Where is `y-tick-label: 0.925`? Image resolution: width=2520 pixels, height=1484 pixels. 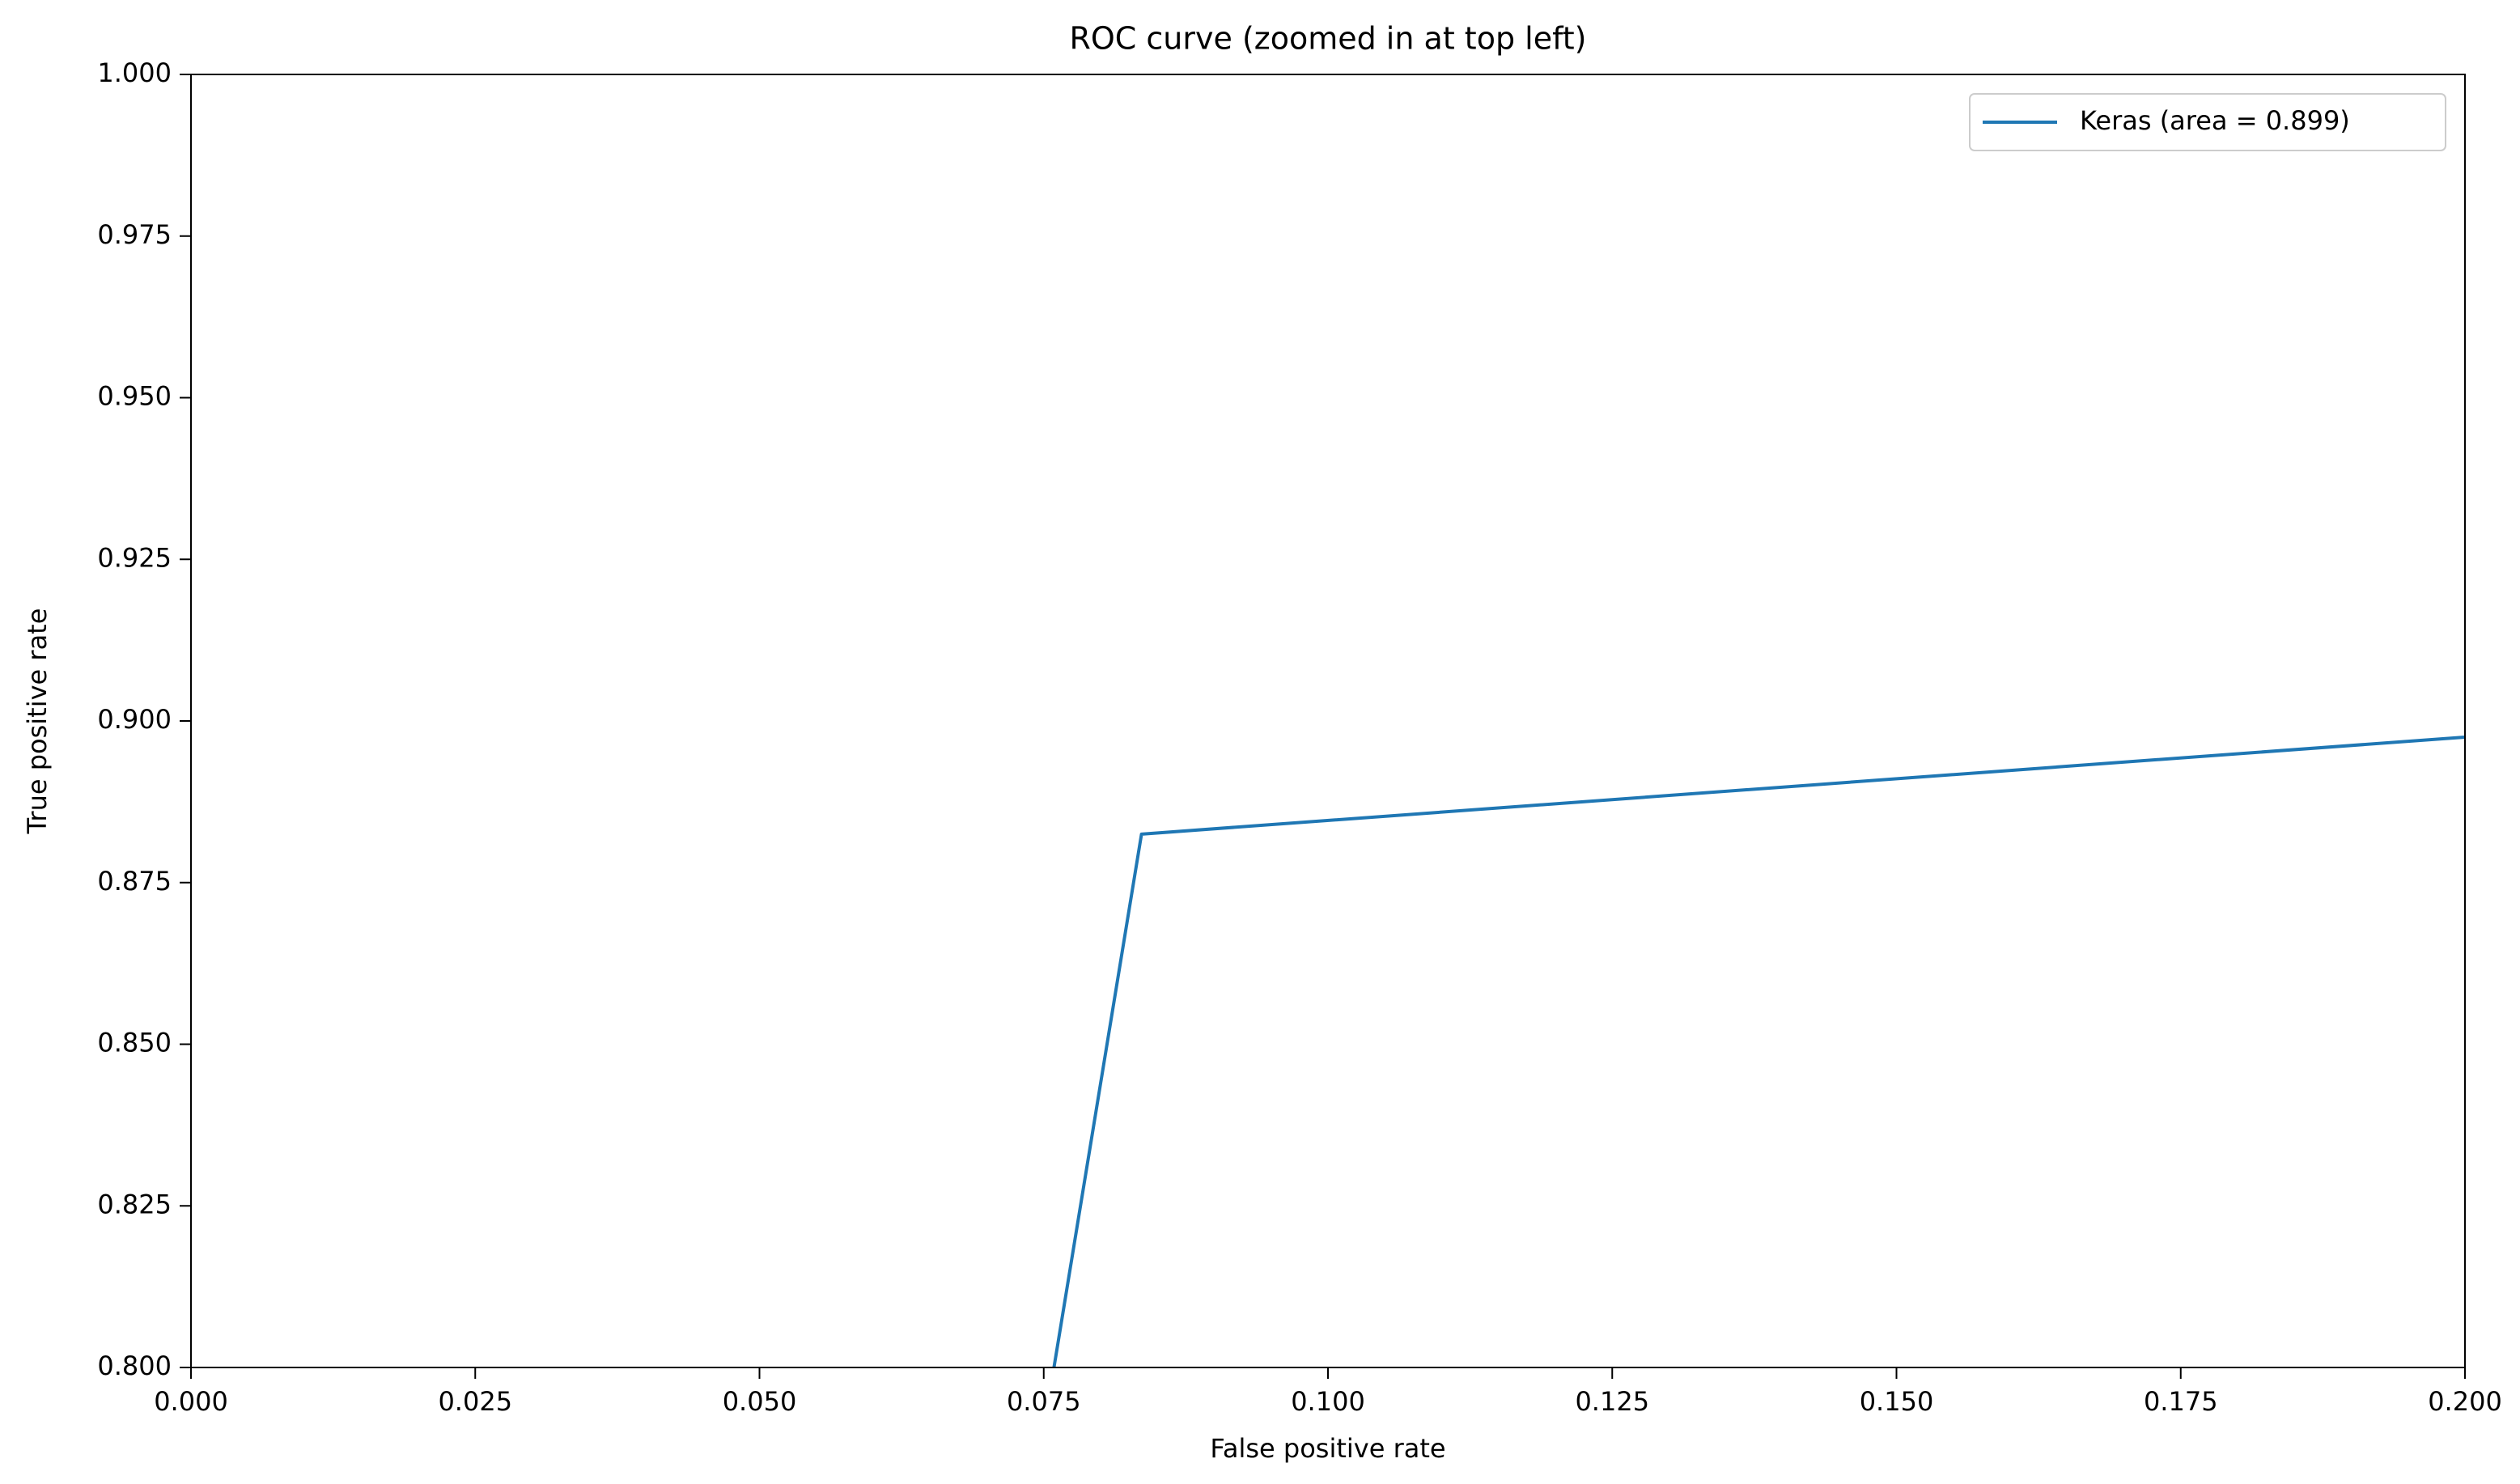 y-tick-label: 0.925 is located at coordinates (134, 557).